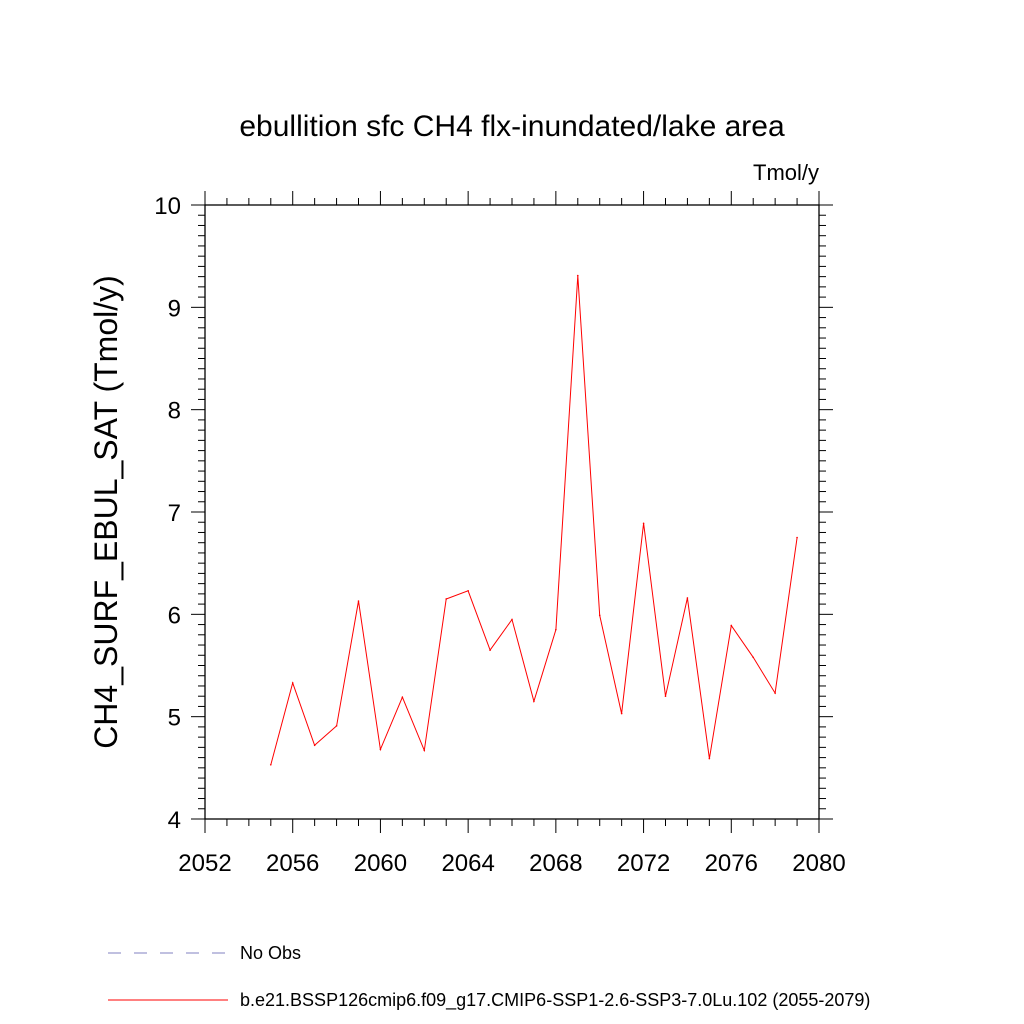 The width and height of the screenshot is (1024, 1024). I want to click on y-tick-label: 4, so click(174, 820).